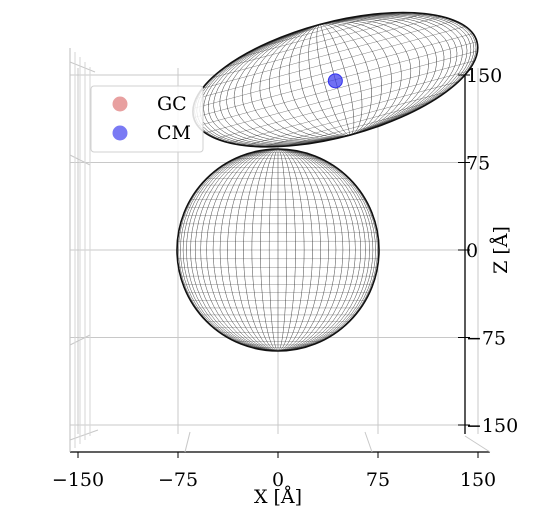  I want to click on data-points, so click(335, 81).